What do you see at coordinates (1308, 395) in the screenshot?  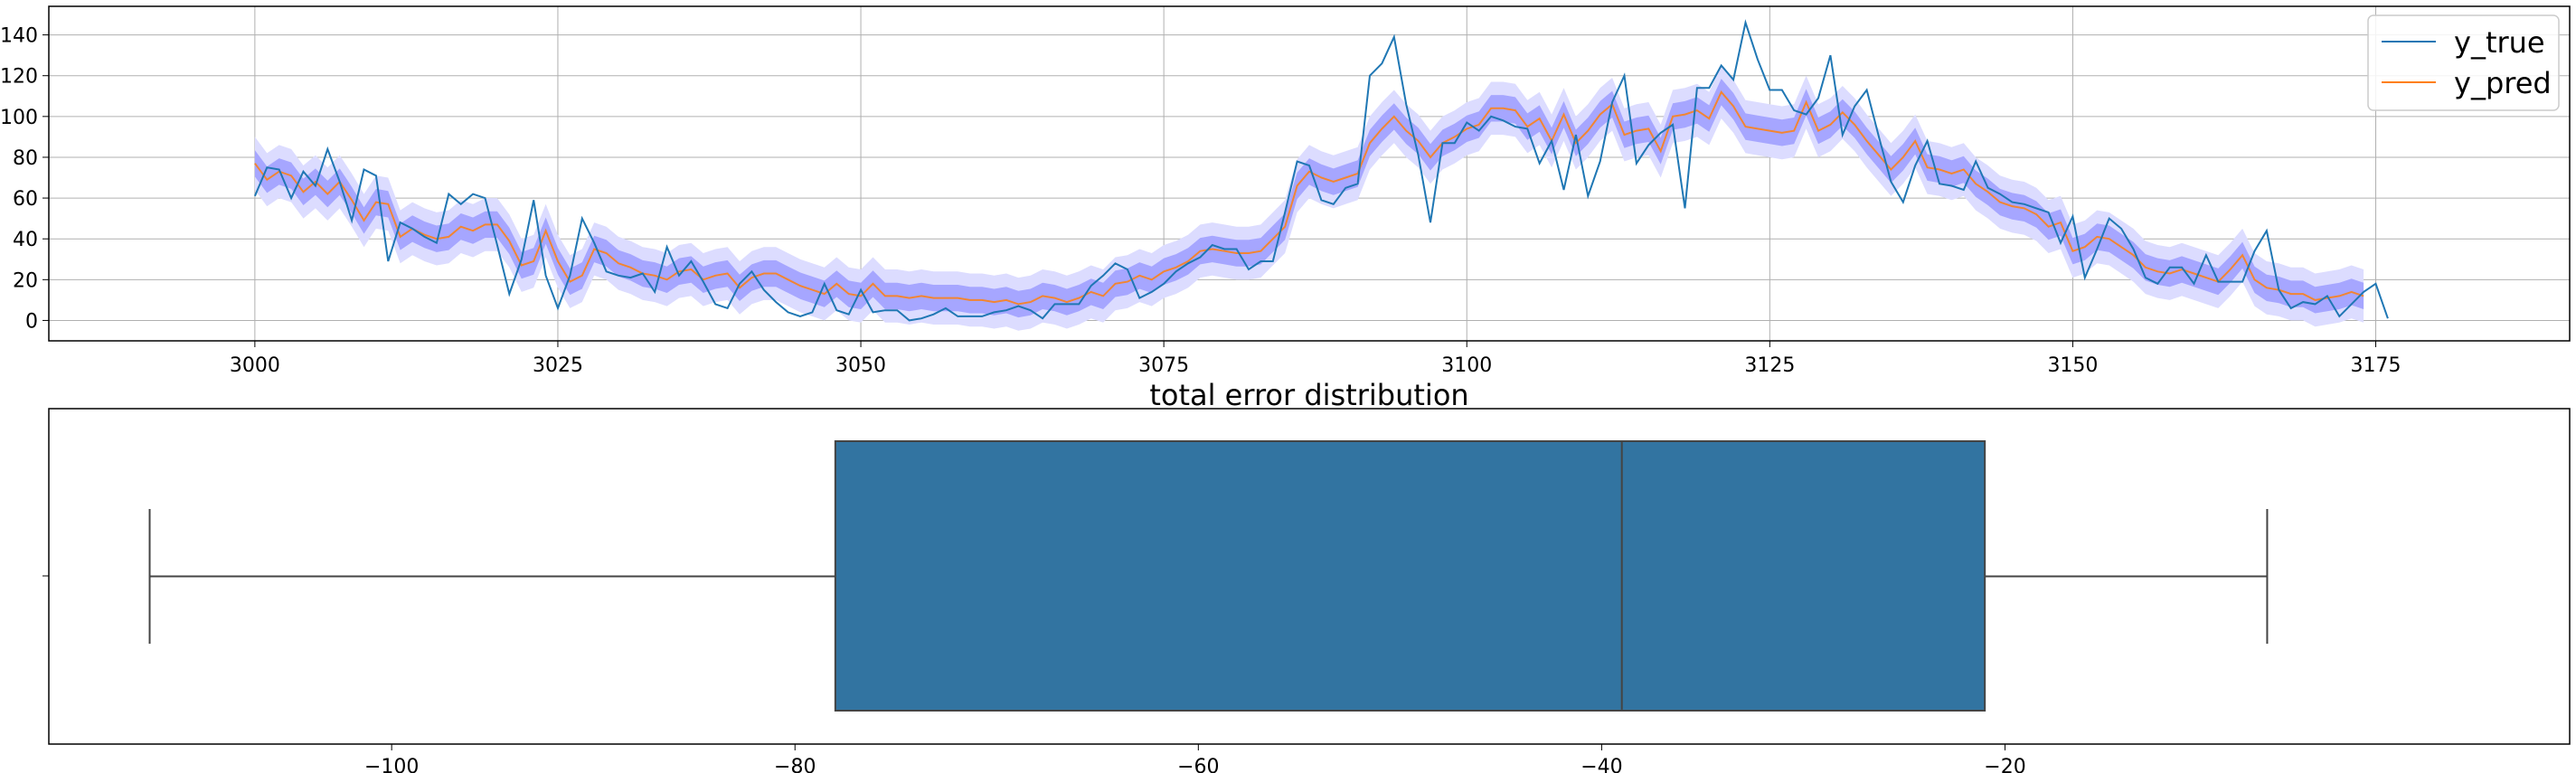 I see `boxplot-title: total error distribution` at bounding box center [1308, 395].